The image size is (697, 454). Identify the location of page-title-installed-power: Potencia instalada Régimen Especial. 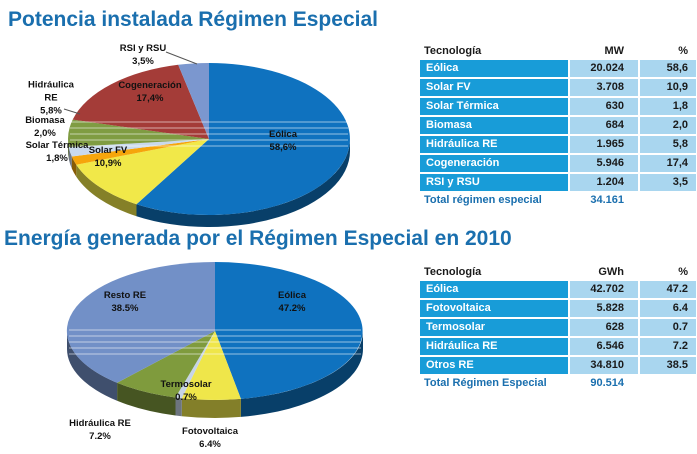
(193, 19).